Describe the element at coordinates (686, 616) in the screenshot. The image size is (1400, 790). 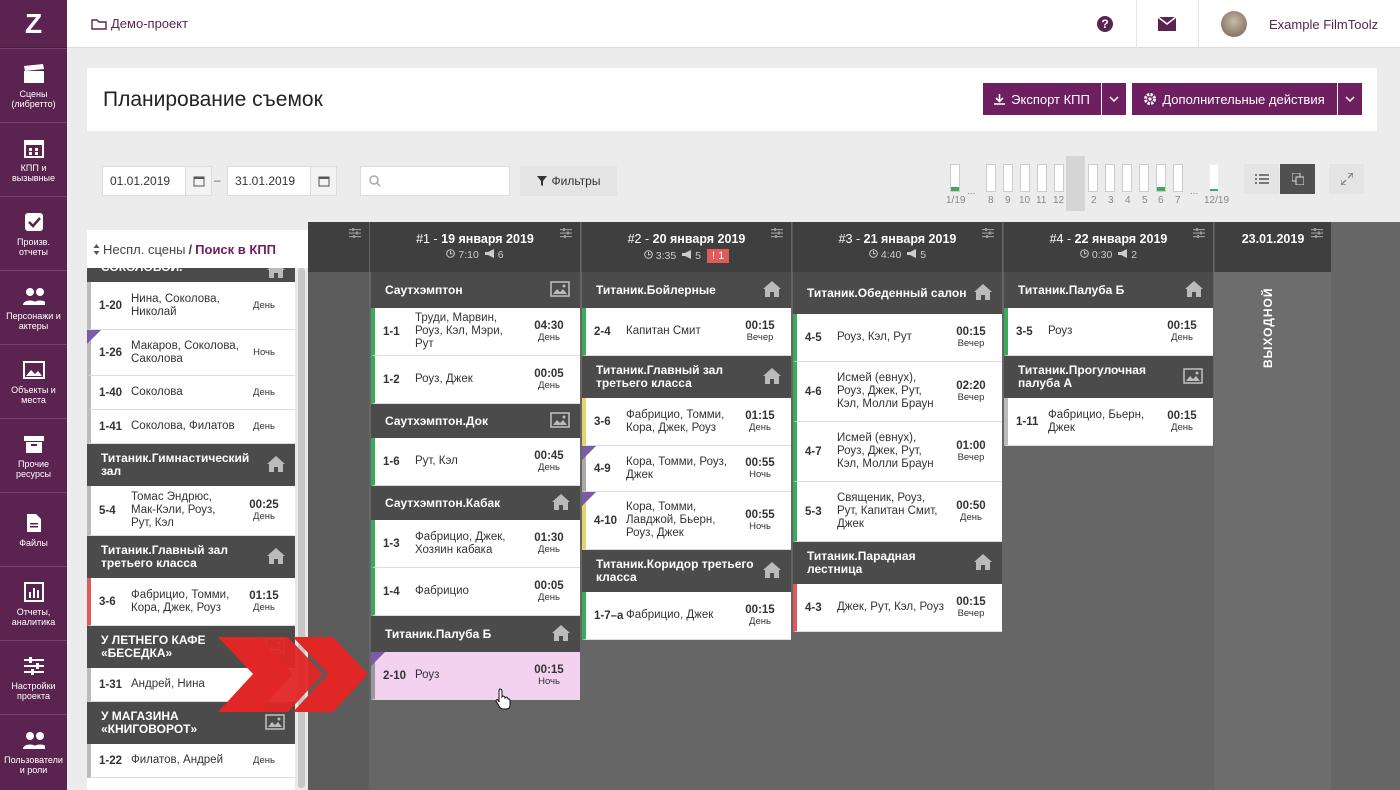
I see `scene-card: 1-7–а Фабрицио, Джек 00:15 День` at that location.